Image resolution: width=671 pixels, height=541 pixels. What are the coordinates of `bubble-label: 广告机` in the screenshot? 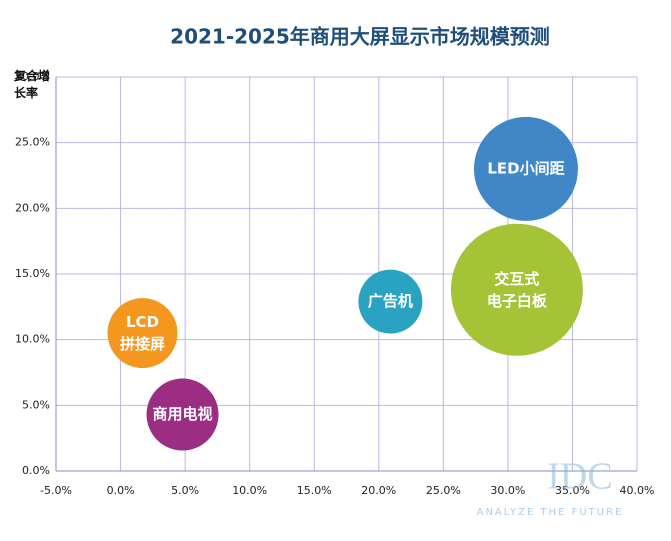 It's located at (390, 301).